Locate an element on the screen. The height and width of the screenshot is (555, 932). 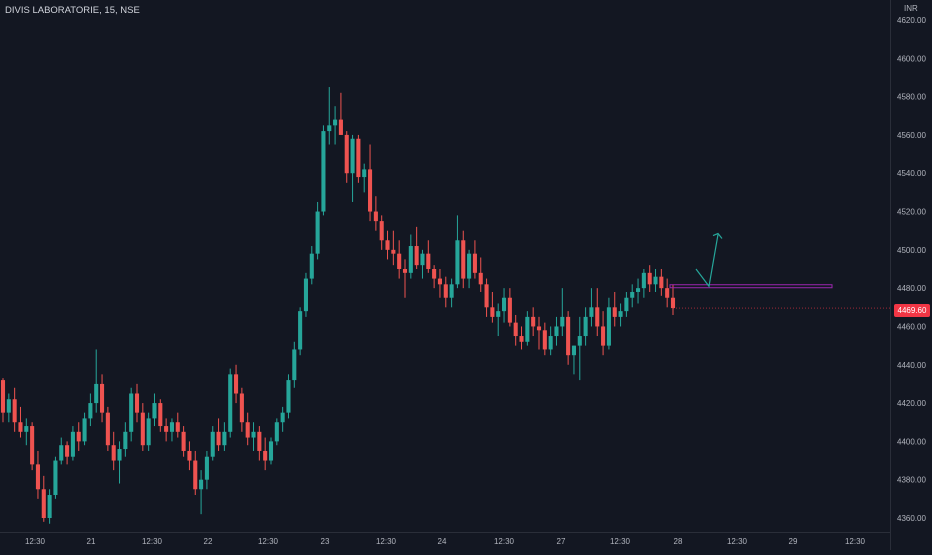
y-tick-label: 4620.00 is located at coordinates (911, 20).